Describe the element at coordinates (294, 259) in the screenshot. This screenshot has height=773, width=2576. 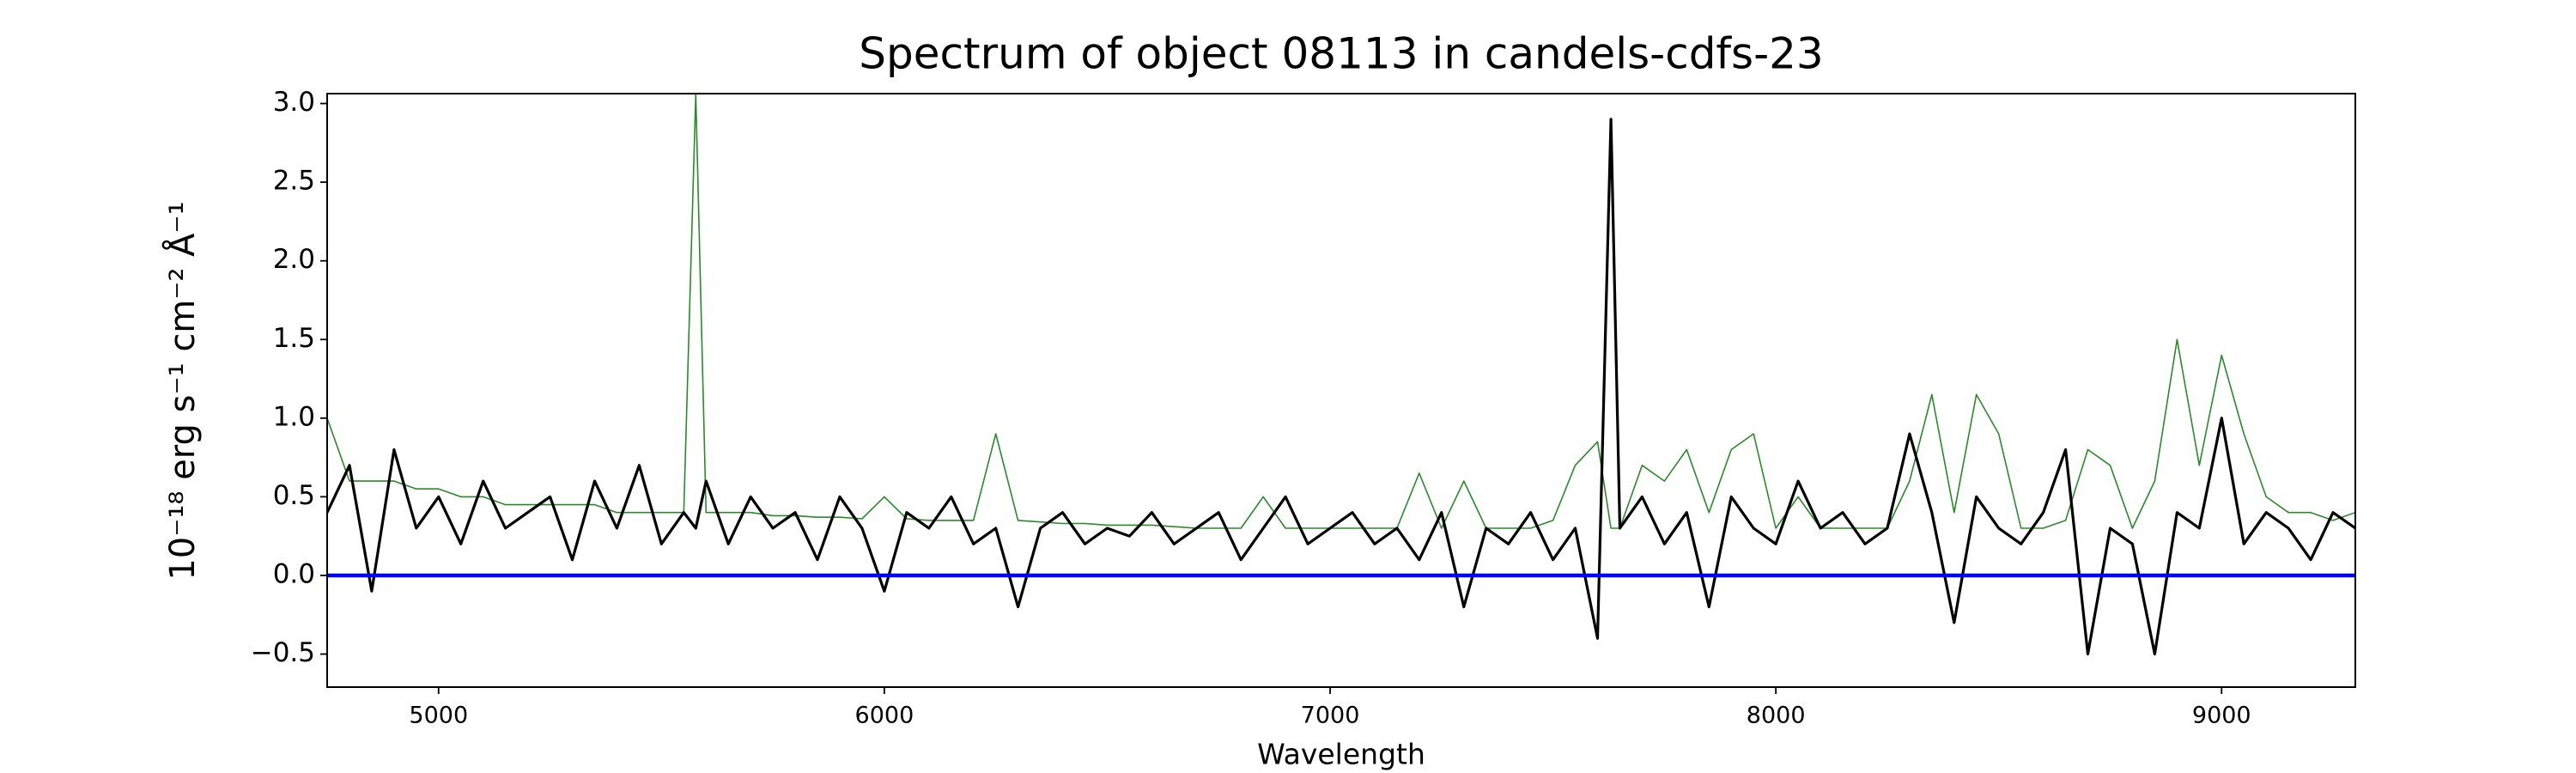
I see `y-tick-label: 2.0` at that location.